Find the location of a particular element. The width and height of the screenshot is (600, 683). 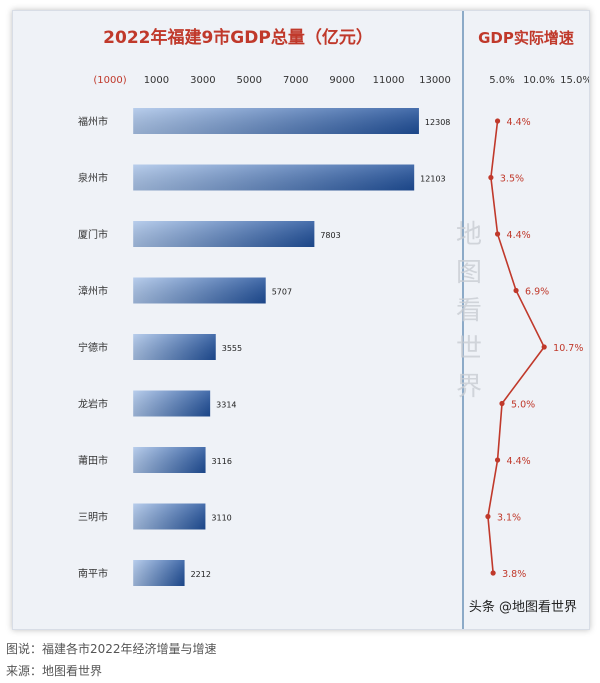

category-label: 福州市 is located at coordinates (93, 121).